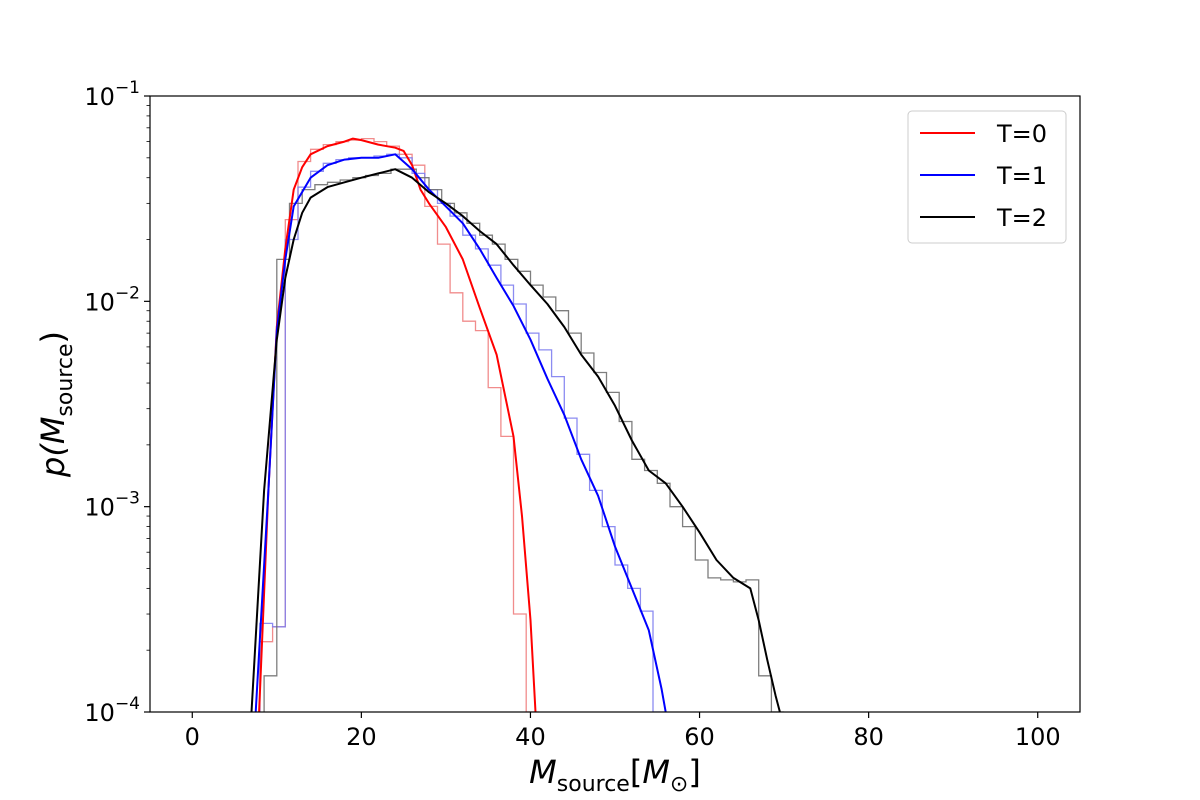  I want to click on legend: T=0 T=1 T=2, so click(987, 177).